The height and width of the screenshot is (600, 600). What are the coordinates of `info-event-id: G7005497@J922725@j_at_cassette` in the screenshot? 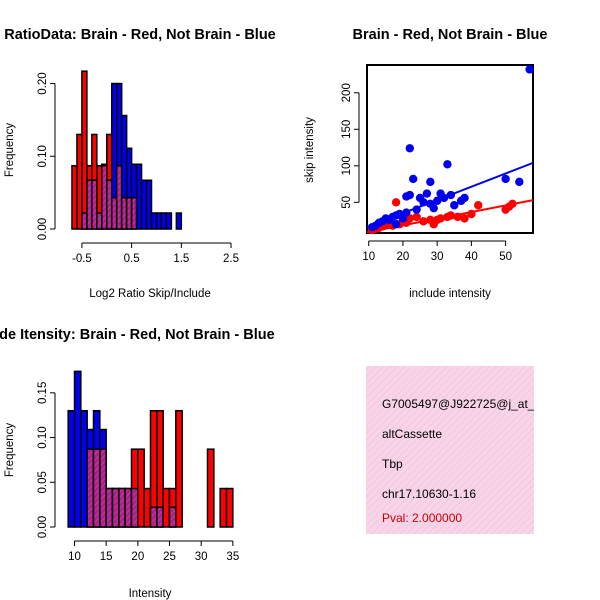 It's located at (480, 404).